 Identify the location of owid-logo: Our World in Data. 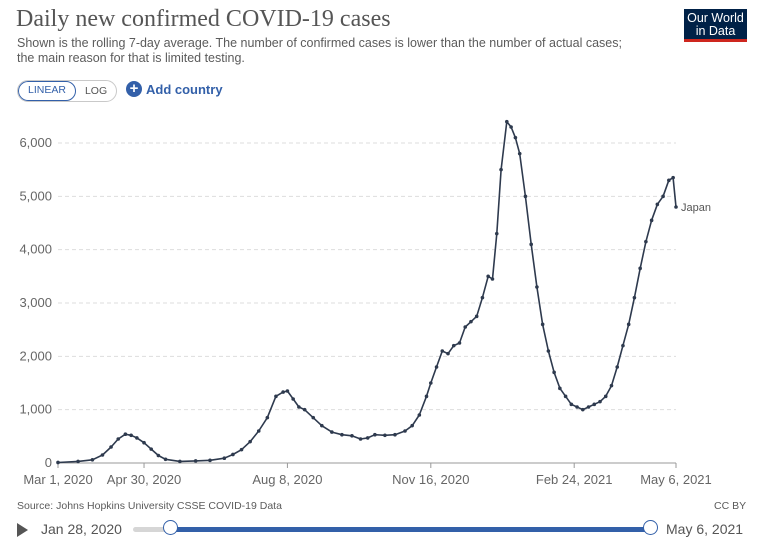
(715, 25).